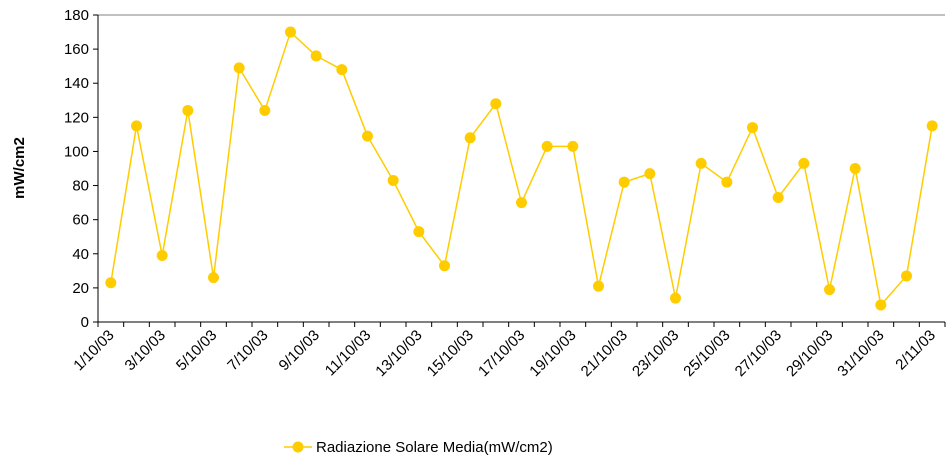 This screenshot has height=463, width=946. What do you see at coordinates (80, 186) in the screenshot?
I see `y-tick-label: 80` at bounding box center [80, 186].